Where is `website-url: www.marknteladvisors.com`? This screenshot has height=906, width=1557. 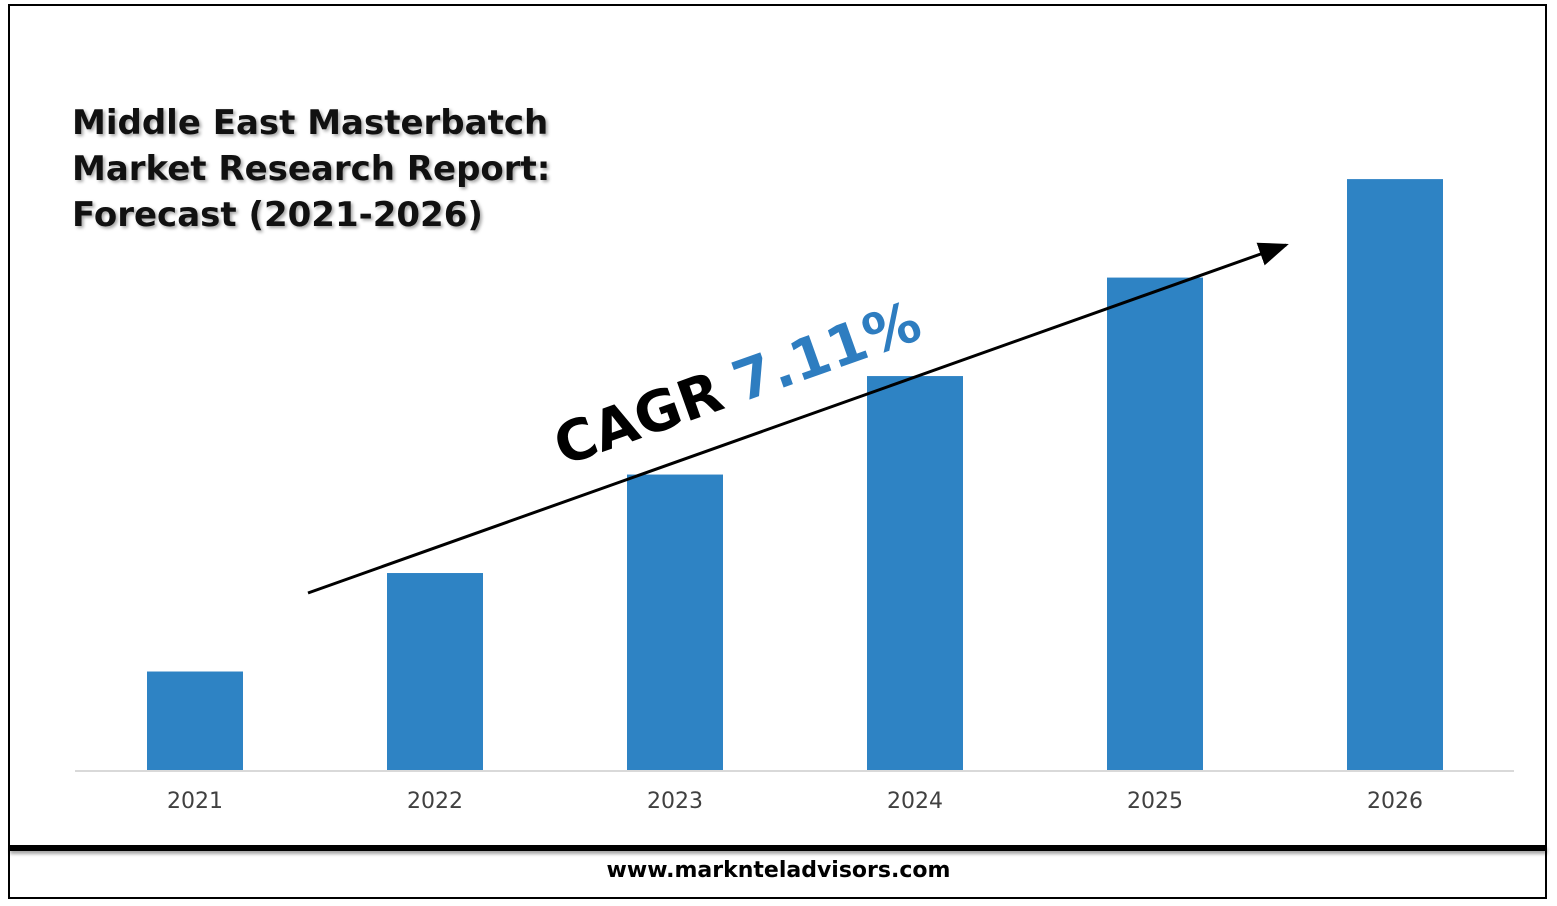
website-url: www.marknteladvisors.com is located at coordinates (778, 870).